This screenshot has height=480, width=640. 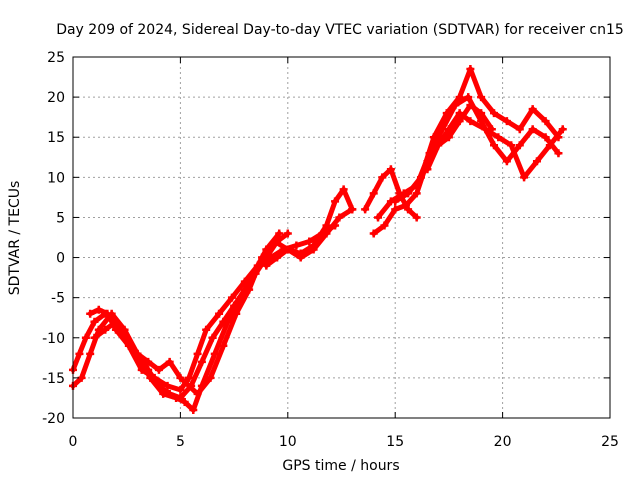 I want to click on y-tick-label: 5, so click(x=60, y=218).